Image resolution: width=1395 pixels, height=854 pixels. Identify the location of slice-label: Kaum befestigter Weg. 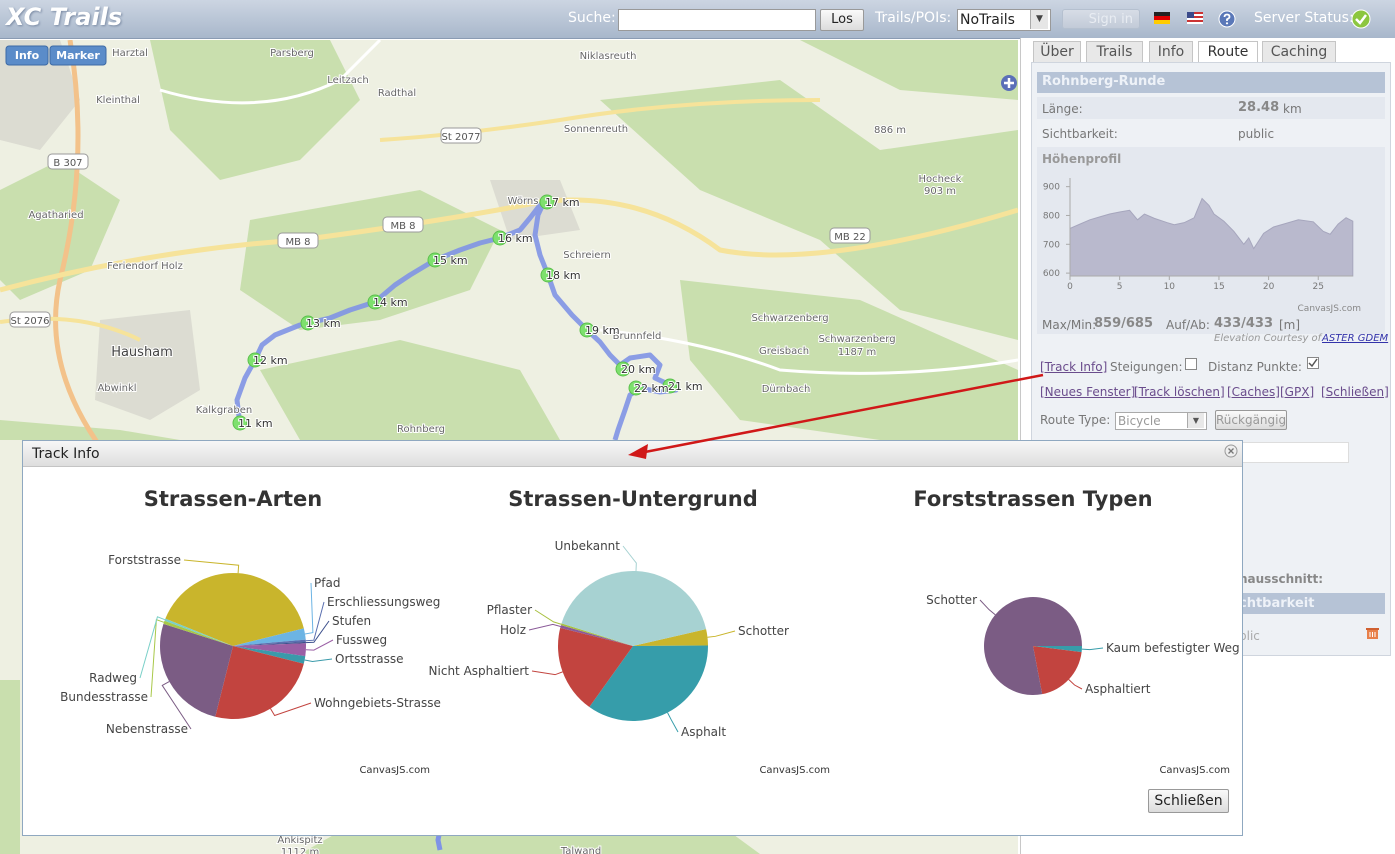
(1173, 648).